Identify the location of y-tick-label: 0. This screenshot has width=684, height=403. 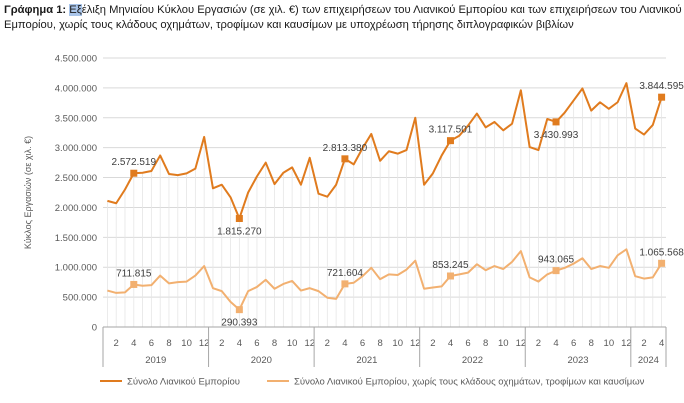
(94, 328).